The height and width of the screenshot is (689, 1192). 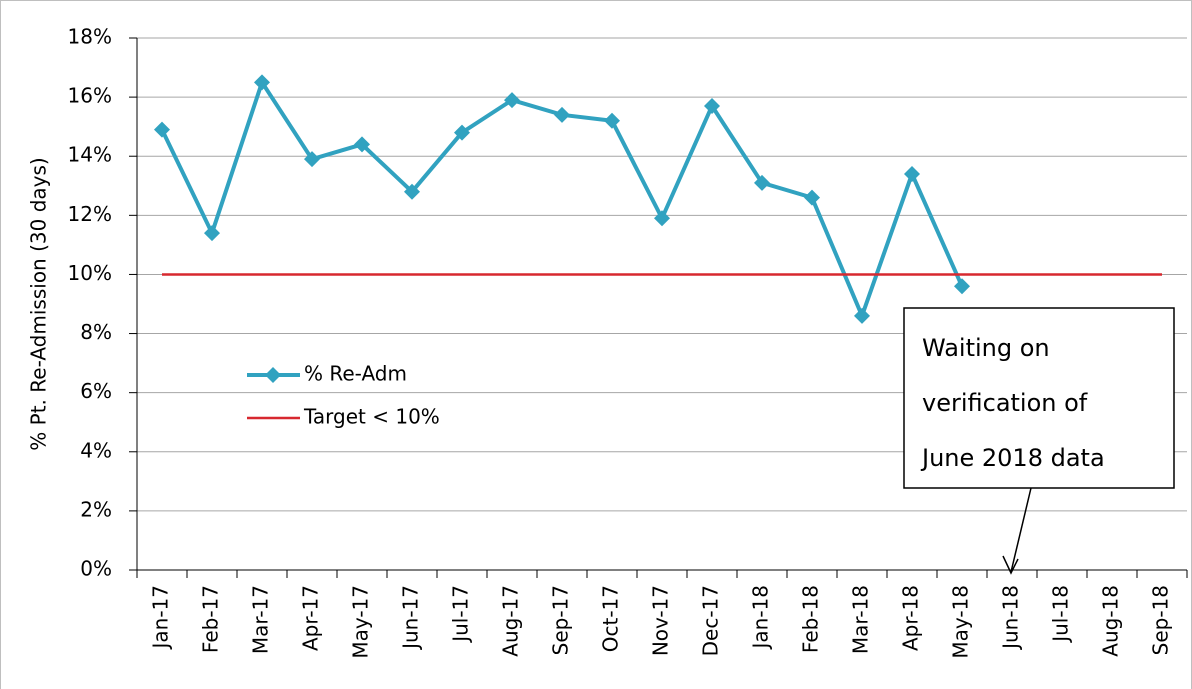 I want to click on y-tick-label: 8%, so click(x=96, y=332).